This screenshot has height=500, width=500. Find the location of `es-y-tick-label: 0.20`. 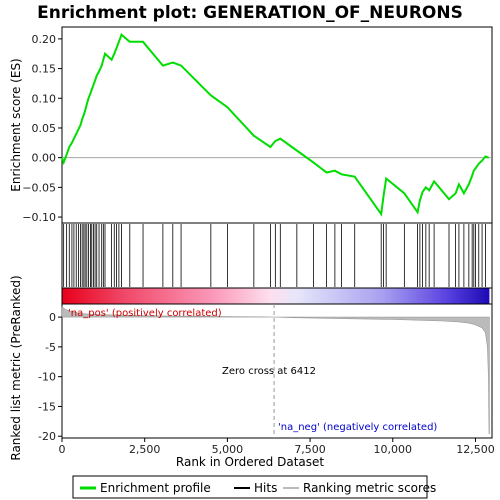

es-y-tick-label: 0.20 is located at coordinates (44, 39).